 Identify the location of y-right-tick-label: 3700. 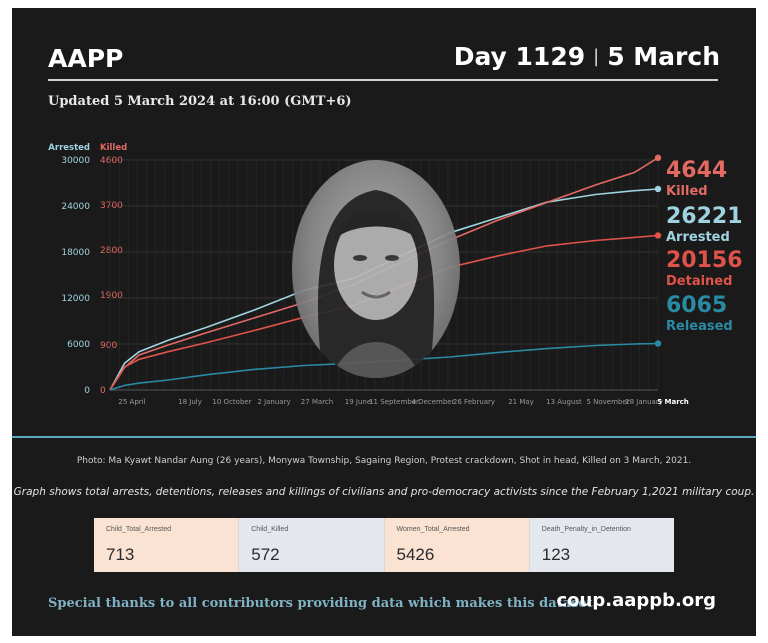
(111, 206).